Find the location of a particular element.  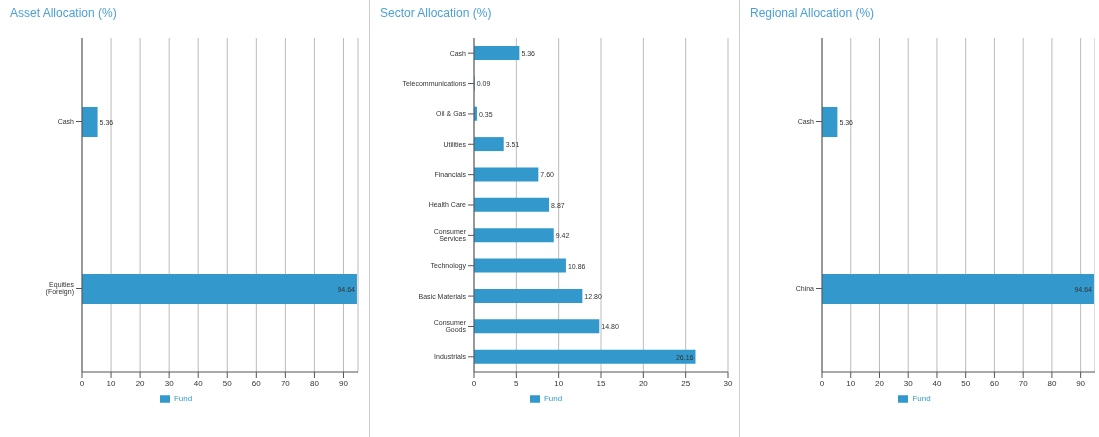

x-tick-label: 5 is located at coordinates (517, 383).